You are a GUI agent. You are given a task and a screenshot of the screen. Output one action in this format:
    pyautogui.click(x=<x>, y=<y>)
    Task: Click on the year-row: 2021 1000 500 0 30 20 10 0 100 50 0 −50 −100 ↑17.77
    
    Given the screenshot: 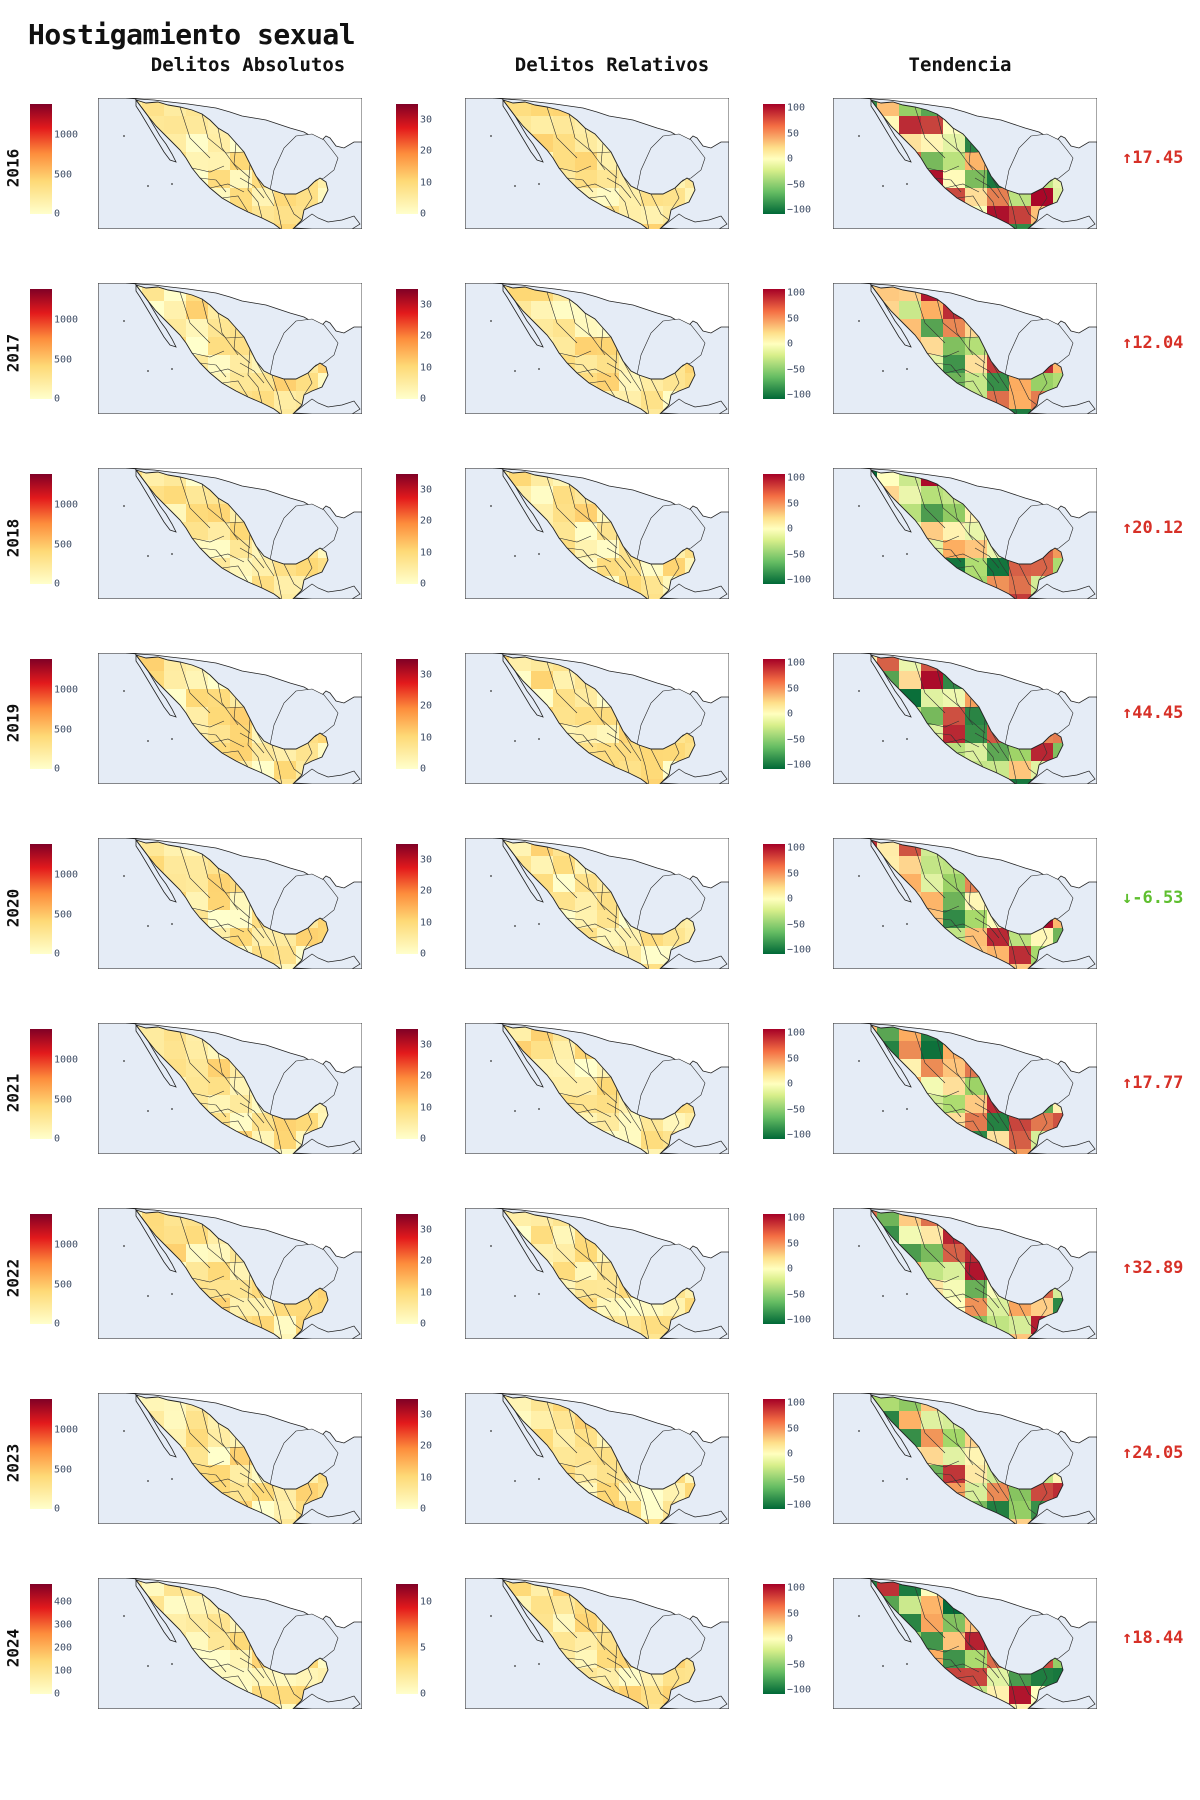 What is the action you would take?
    pyautogui.click(x=600, y=1103)
    